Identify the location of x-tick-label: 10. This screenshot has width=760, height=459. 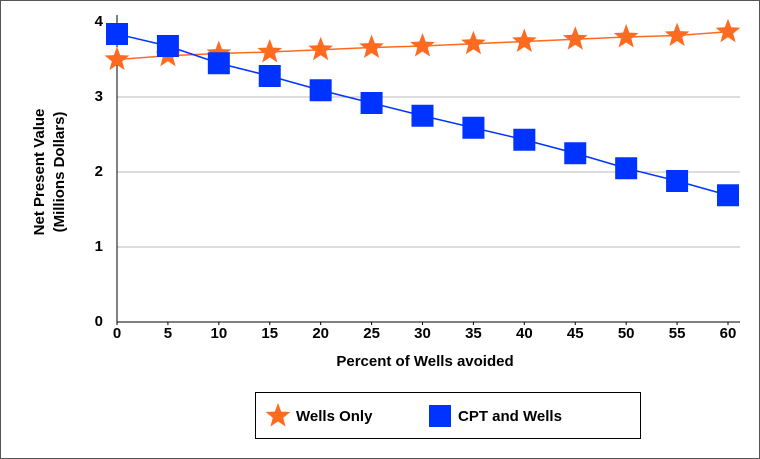
(218, 333).